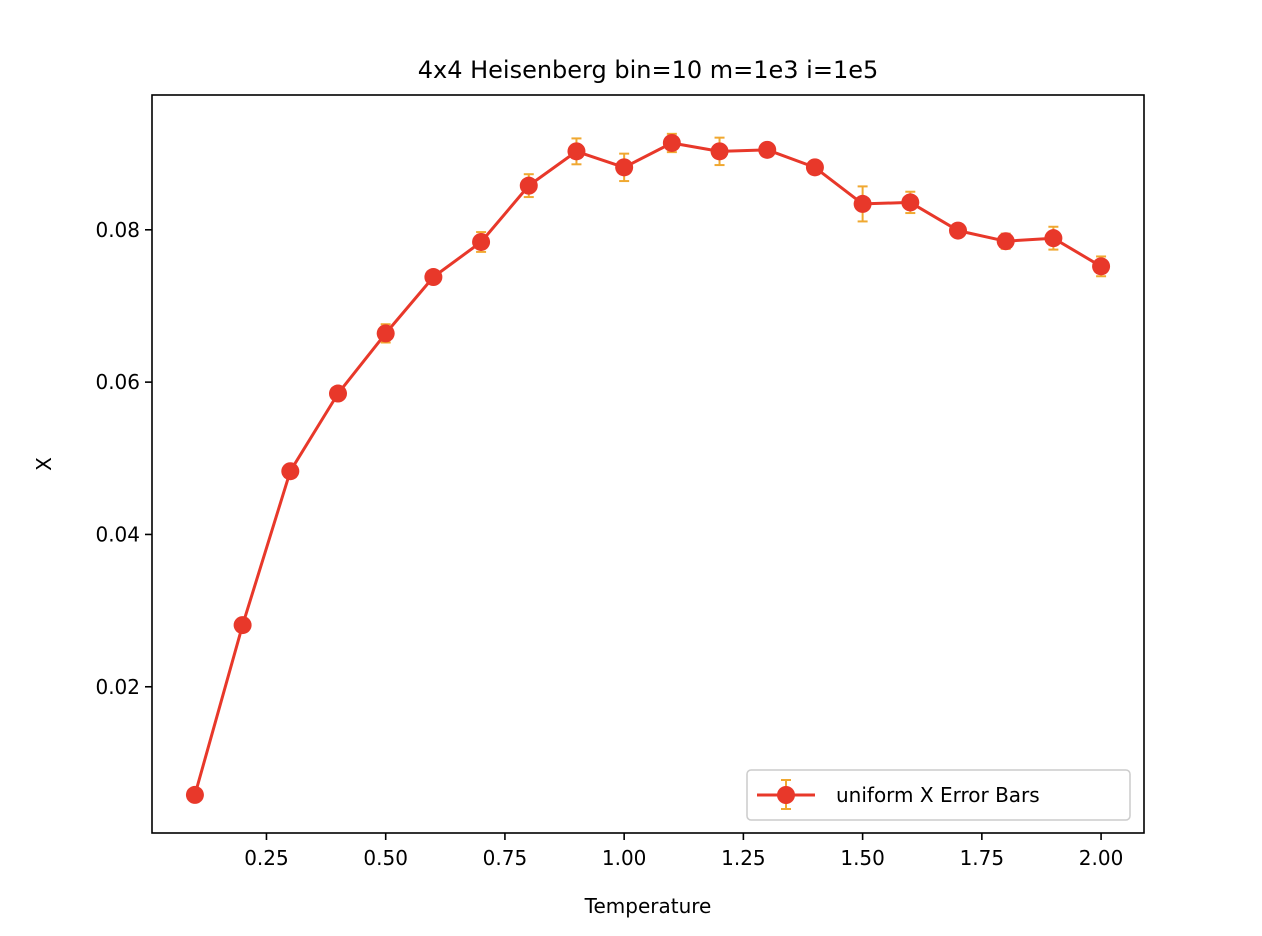  What do you see at coordinates (266, 858) in the screenshot?
I see `x-tick-label: 0.25` at bounding box center [266, 858].